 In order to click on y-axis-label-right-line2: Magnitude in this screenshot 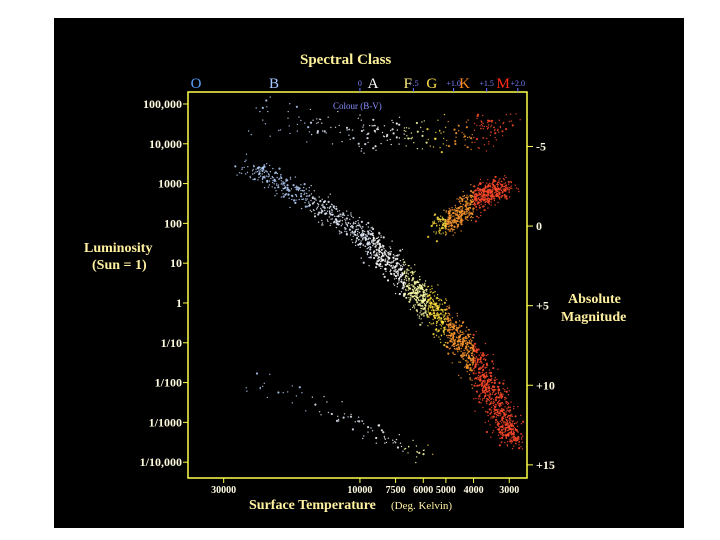, I will do `click(594, 317)`.